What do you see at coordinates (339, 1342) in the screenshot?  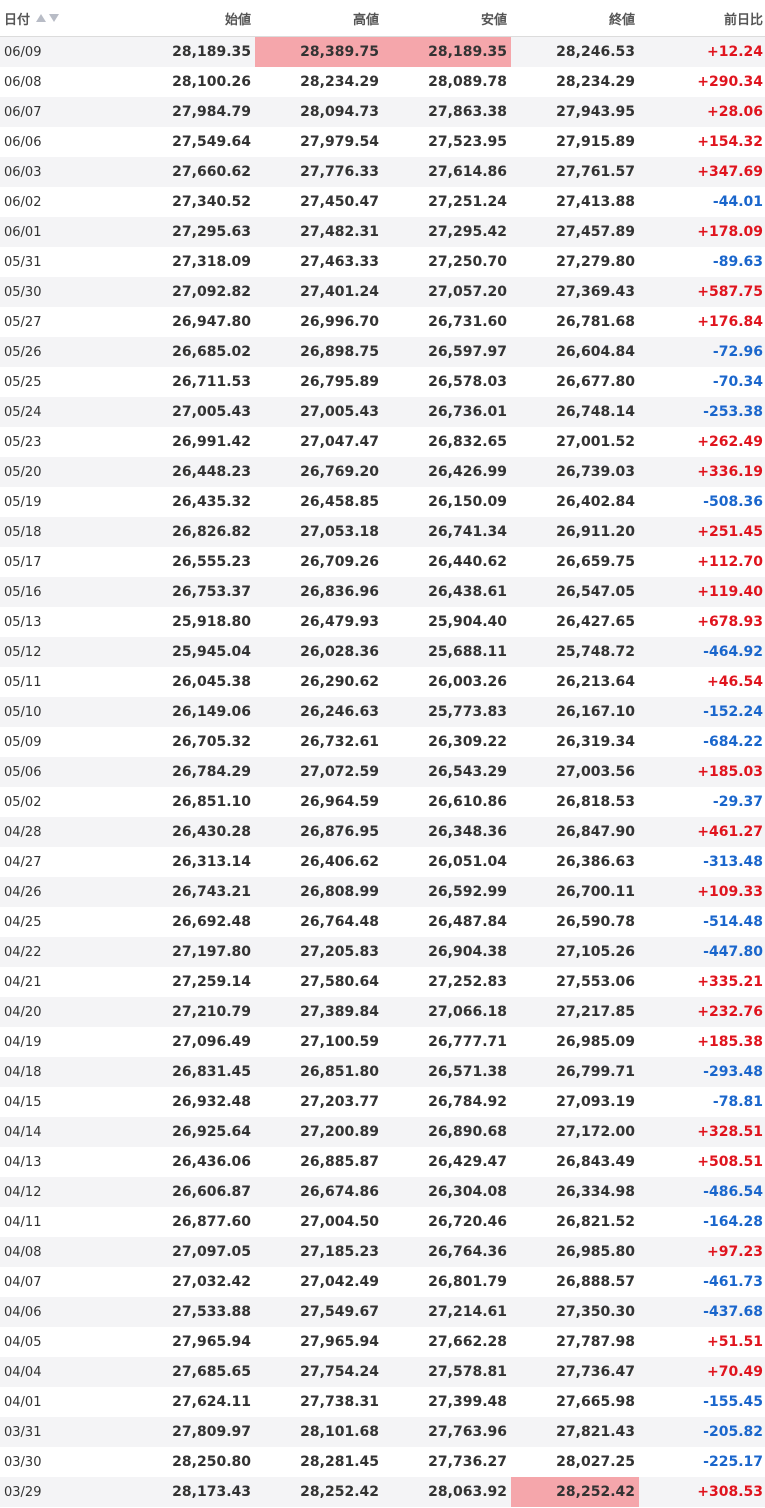 I see `cell-high: 27,965.94` at bounding box center [339, 1342].